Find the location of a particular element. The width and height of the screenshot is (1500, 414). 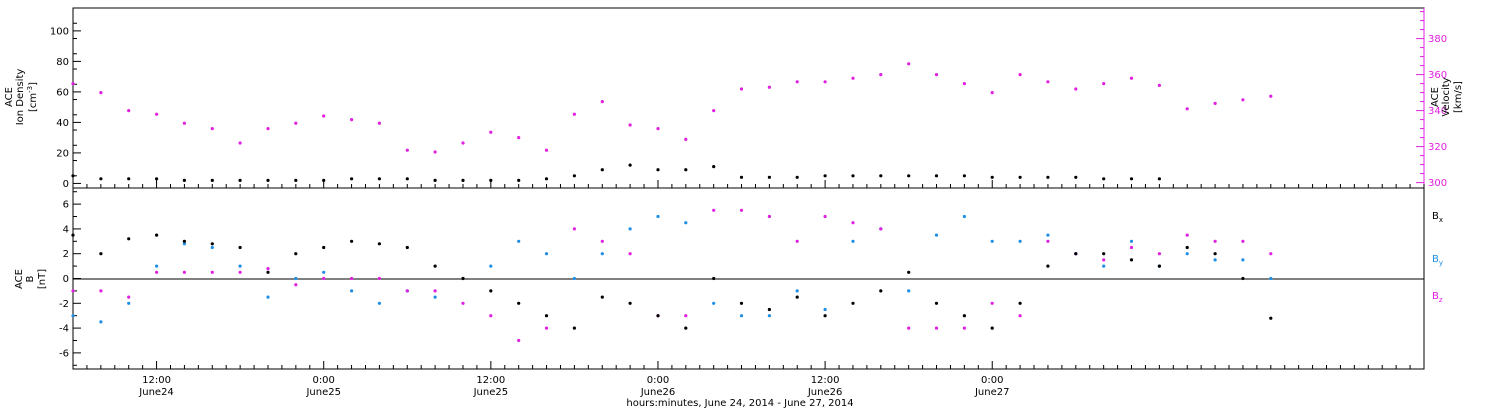

bottom-left-axis: -6 -4 -2 0 2 4 6 is located at coordinates (70, 278).